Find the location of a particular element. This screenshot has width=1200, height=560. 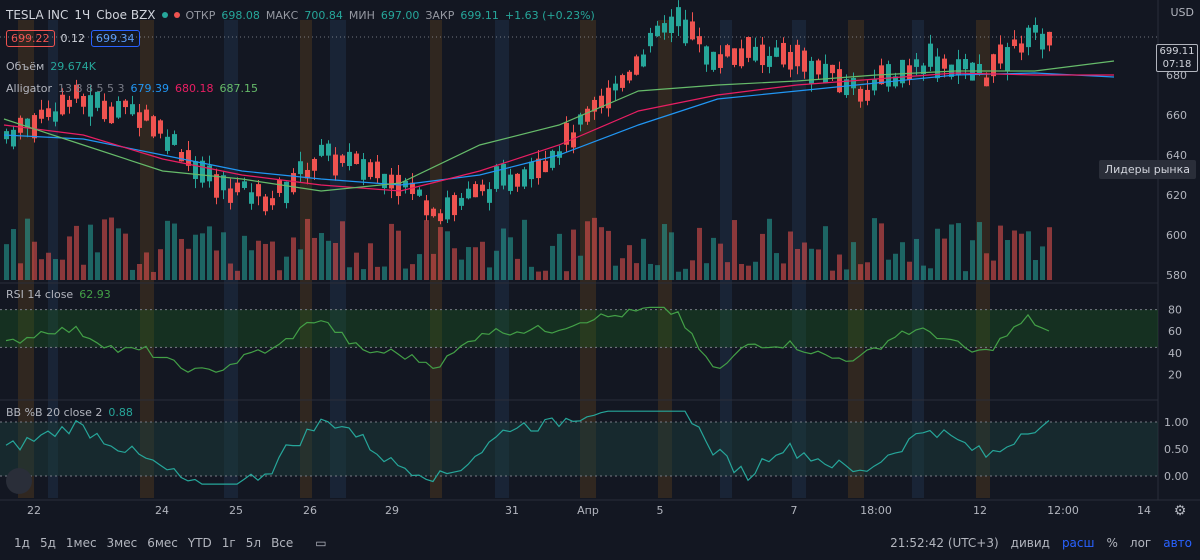

log-toggle: лог is located at coordinates (1140, 543).